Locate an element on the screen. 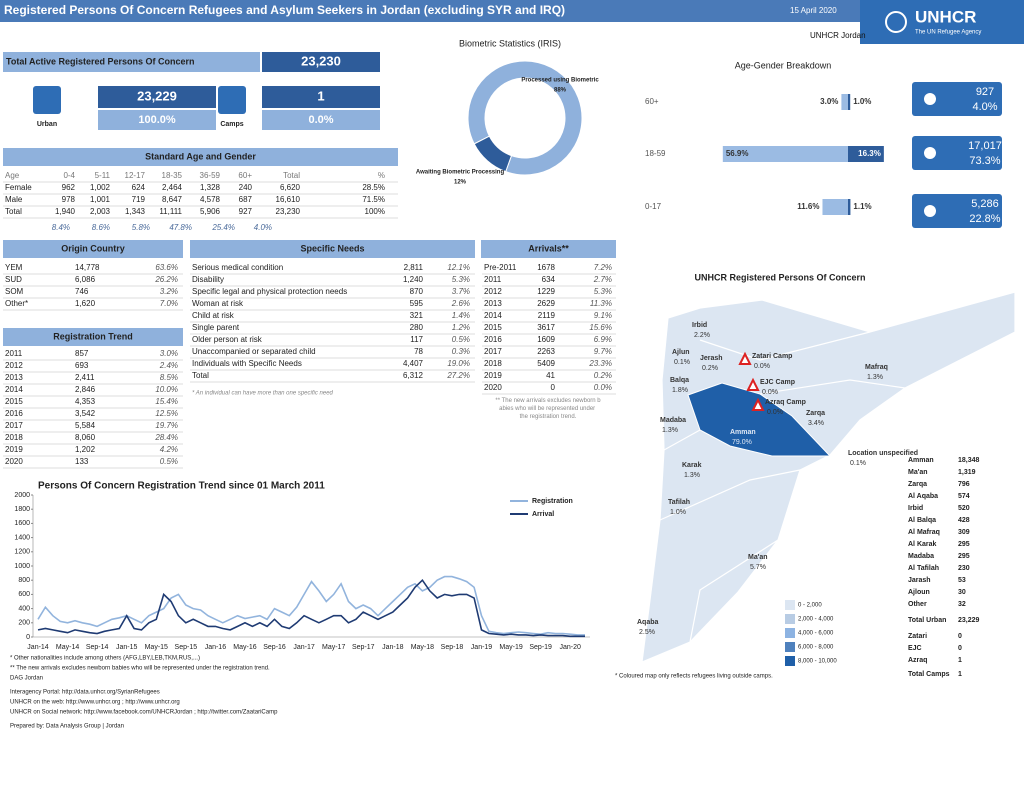  donut-title: Biometric Statistics (IRIS) is located at coordinates (510, 43).